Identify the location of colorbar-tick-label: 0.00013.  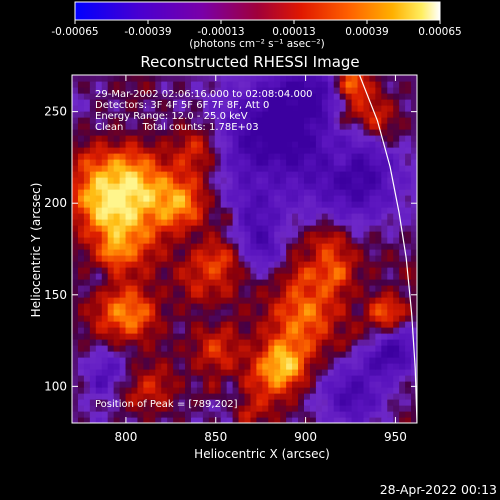
(293, 32).